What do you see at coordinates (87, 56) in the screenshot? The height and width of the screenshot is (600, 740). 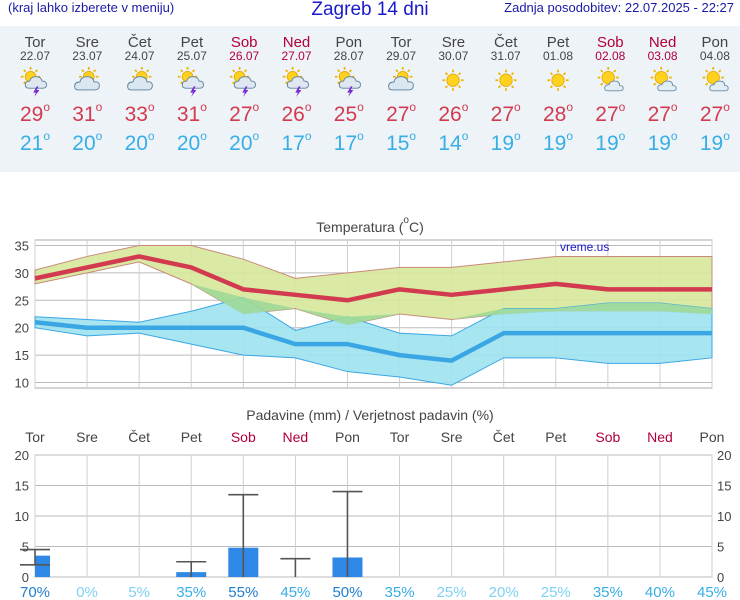 I see `day-date: 23.07` at bounding box center [87, 56].